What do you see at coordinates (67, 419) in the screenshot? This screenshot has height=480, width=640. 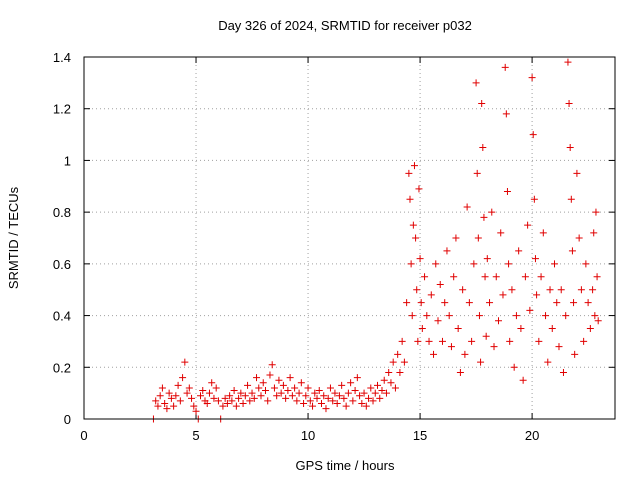 I see `y-tick-label: 0` at bounding box center [67, 419].